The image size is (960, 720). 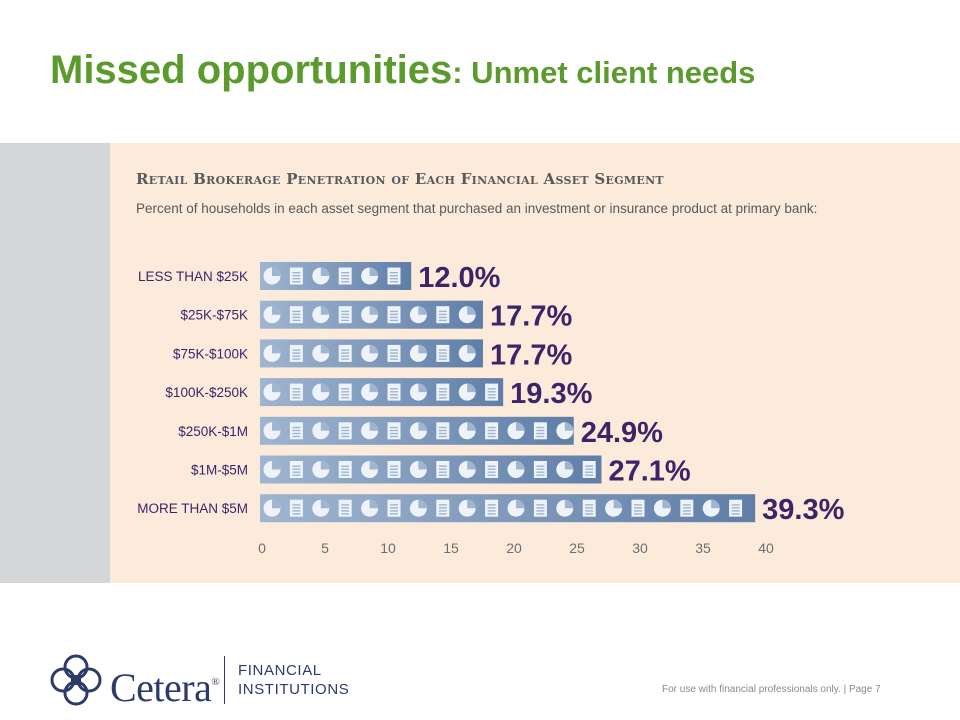 What do you see at coordinates (622, 433) in the screenshot?
I see `value-label: 24.9%` at bounding box center [622, 433].